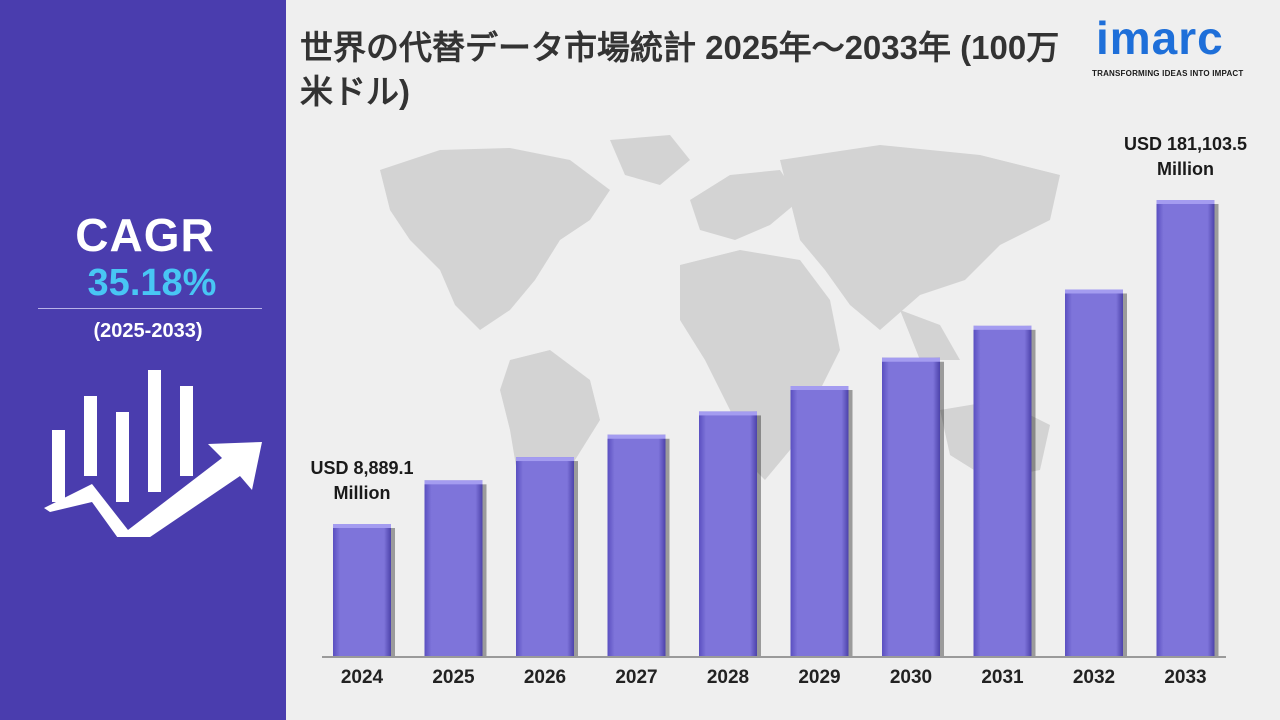  I want to click on bar-2024, so click(362, 590).